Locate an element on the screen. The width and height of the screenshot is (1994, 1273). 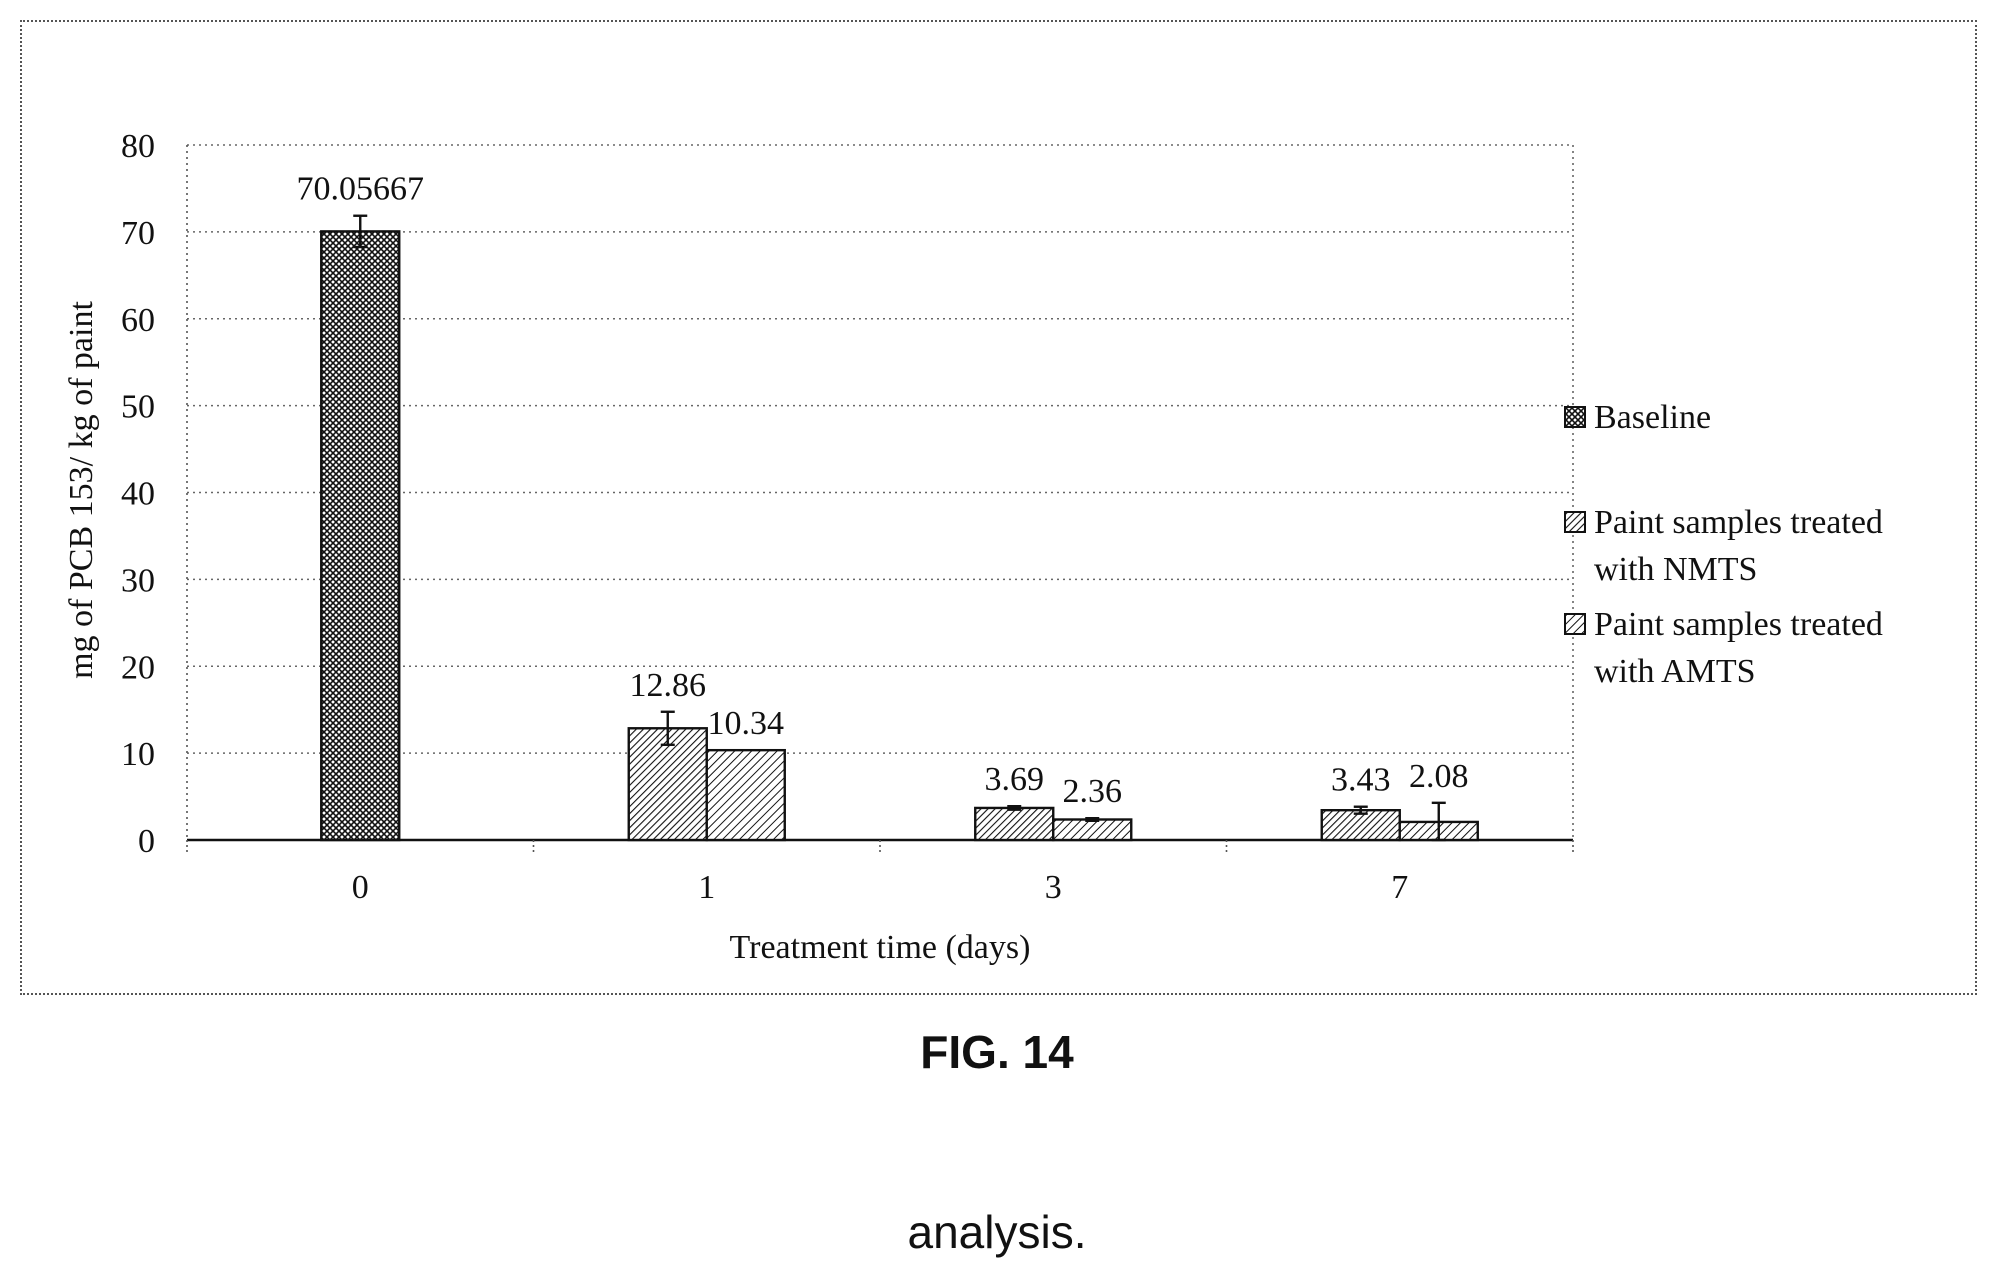
data-label: 2.36 is located at coordinates (1093, 791).